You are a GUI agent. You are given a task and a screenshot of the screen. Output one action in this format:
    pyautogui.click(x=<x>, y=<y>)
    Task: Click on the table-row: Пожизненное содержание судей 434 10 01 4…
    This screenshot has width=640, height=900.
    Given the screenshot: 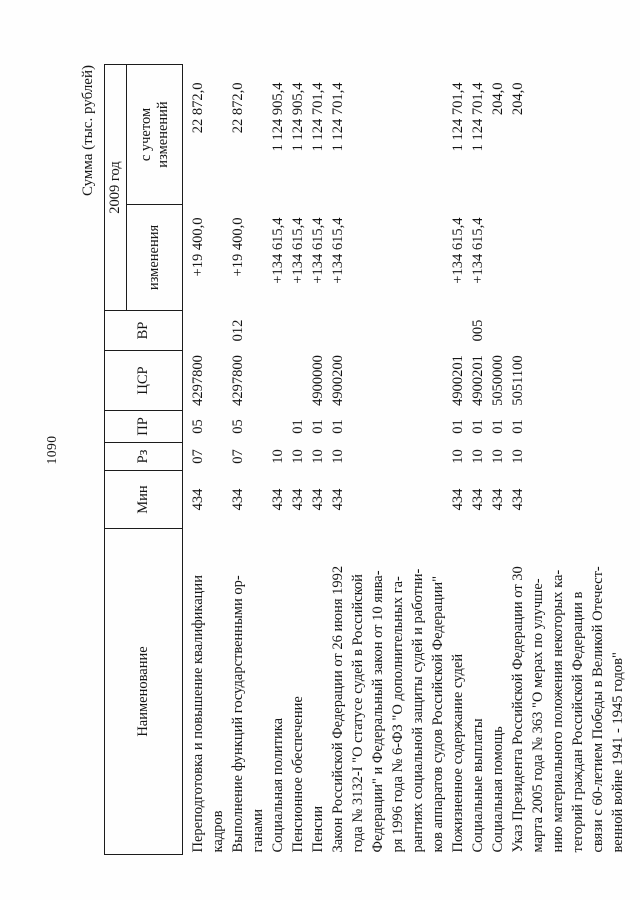 What is the action you would take?
    pyautogui.click(x=458, y=459)
    